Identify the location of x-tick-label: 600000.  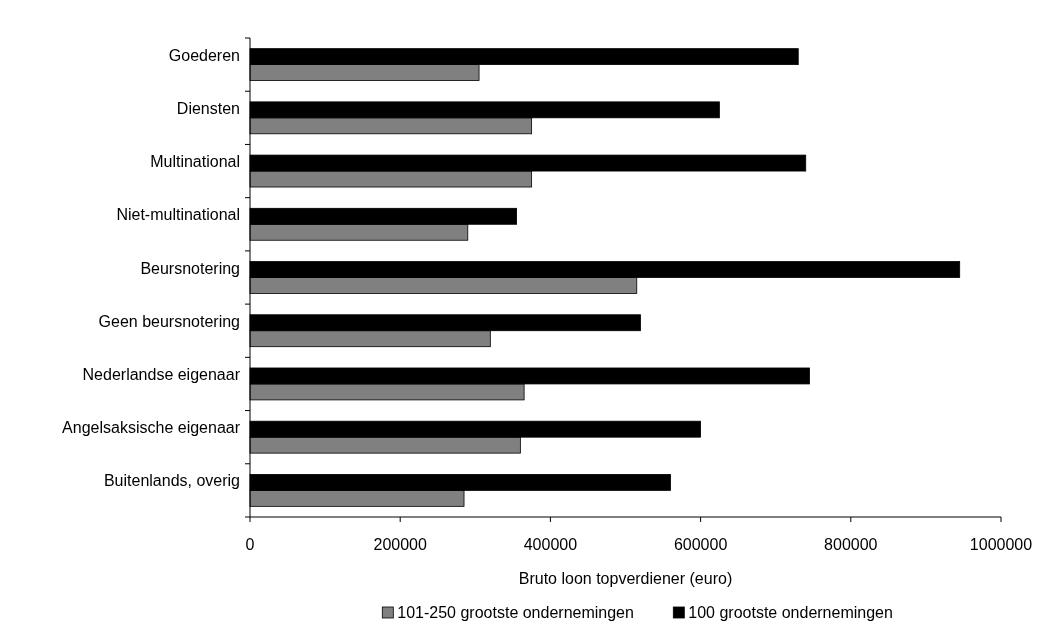
(700, 544).